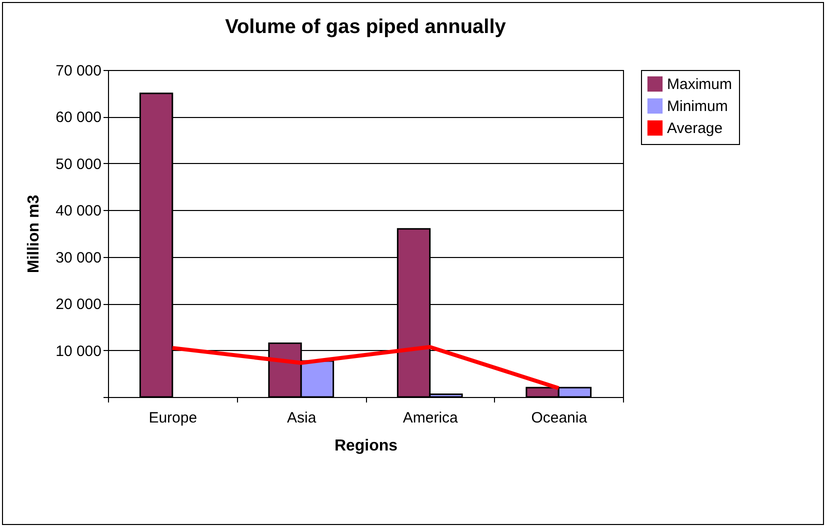 The height and width of the screenshot is (529, 828). I want to click on y-tick-label: 40 000, so click(79, 211).